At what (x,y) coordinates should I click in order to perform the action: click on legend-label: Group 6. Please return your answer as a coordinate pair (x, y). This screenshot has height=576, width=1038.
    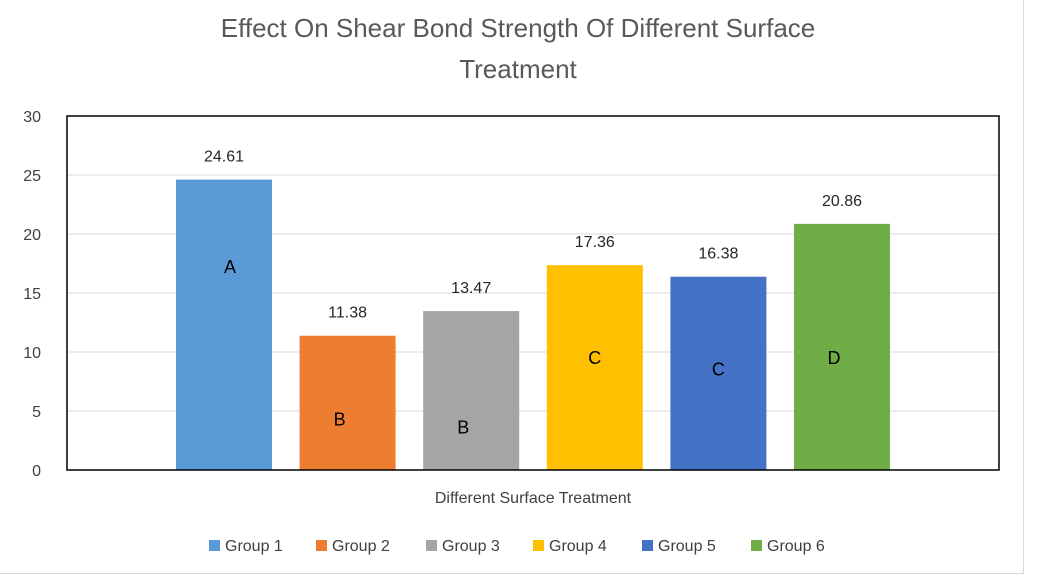
    Looking at the image, I should click on (796, 546).